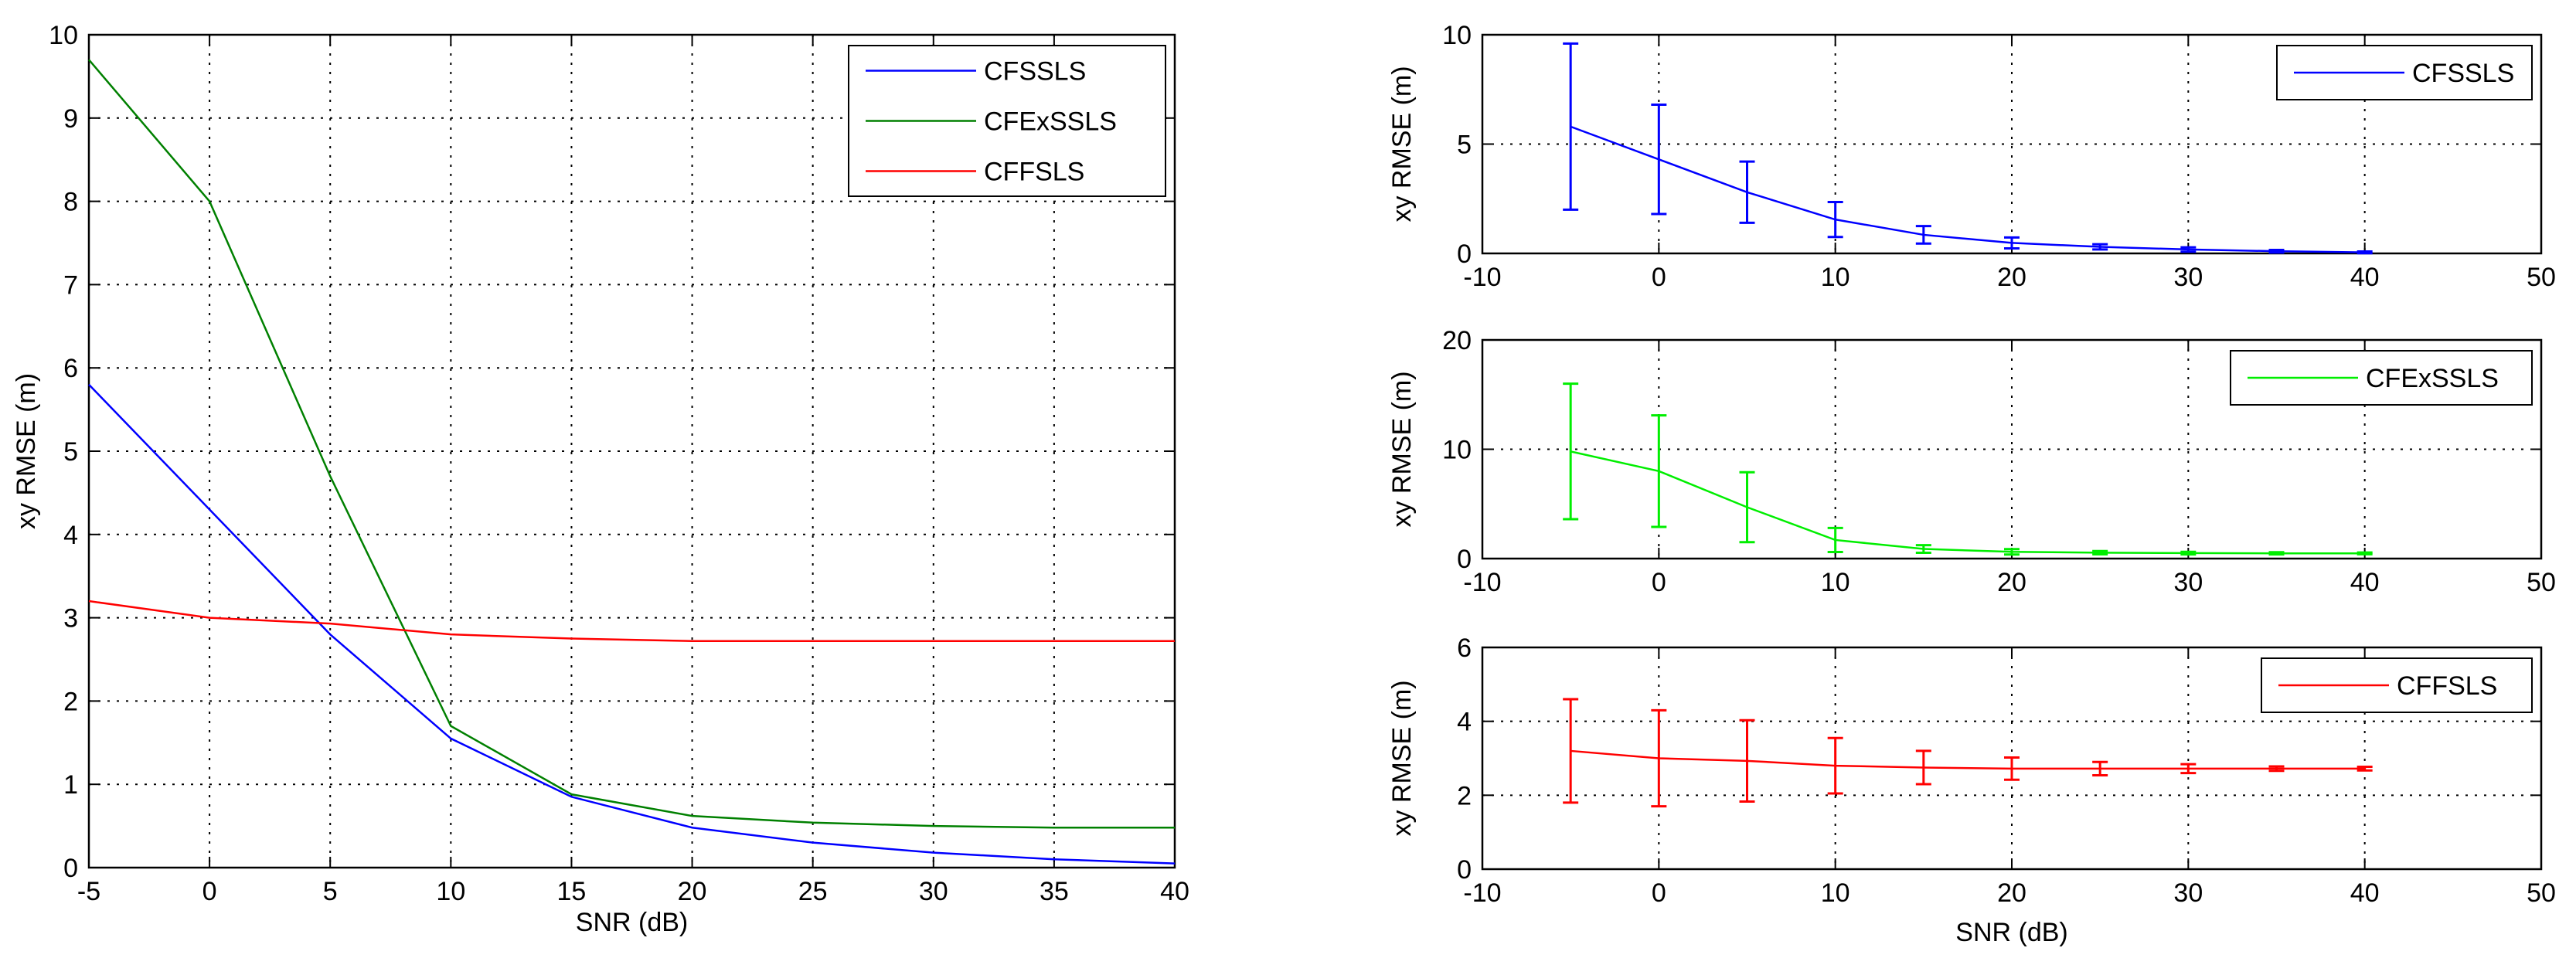  What do you see at coordinates (70, 202) in the screenshot?
I see `y-tick-label: 8` at bounding box center [70, 202].